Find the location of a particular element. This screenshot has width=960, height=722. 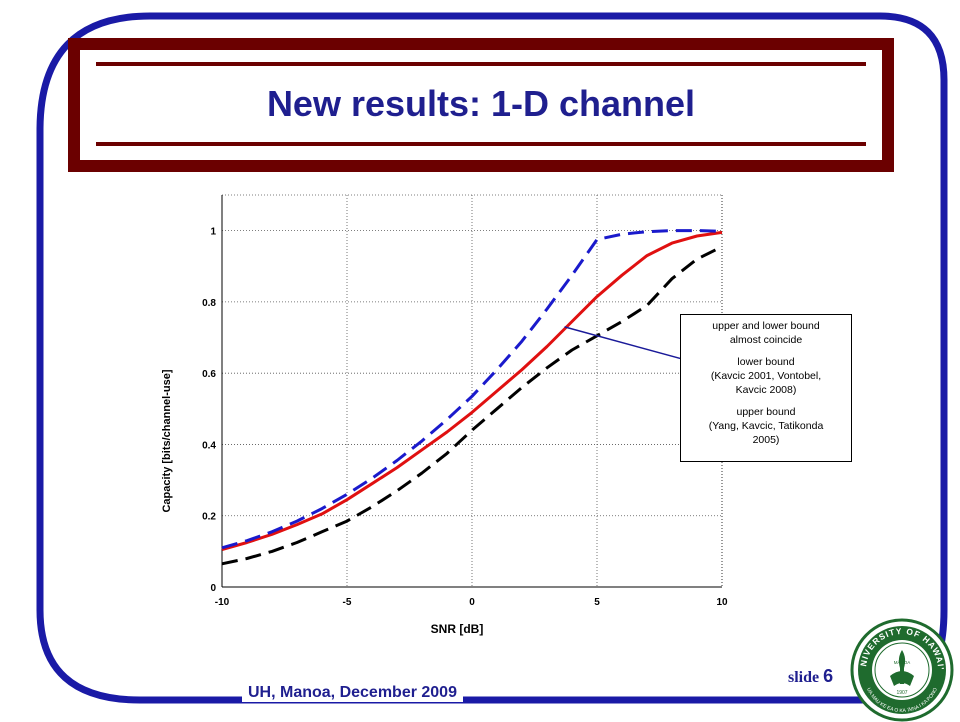

slide-number: 6 is located at coordinates (828, 676).